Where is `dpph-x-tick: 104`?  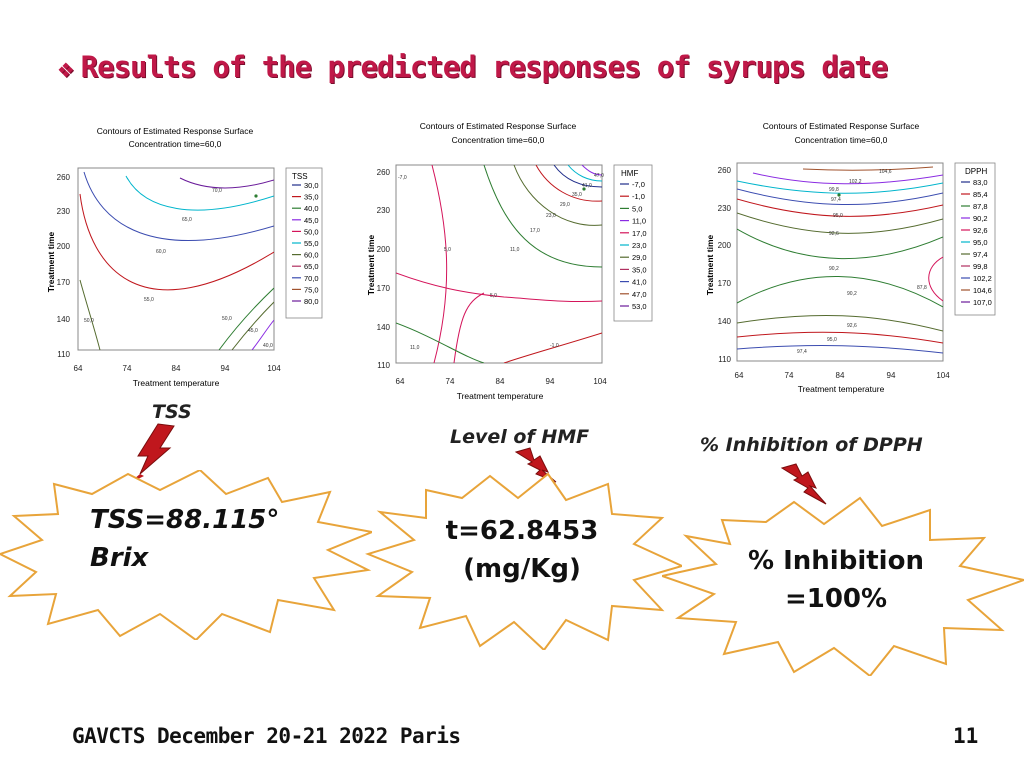
dpph-x-tick: 104 is located at coordinates (943, 375).